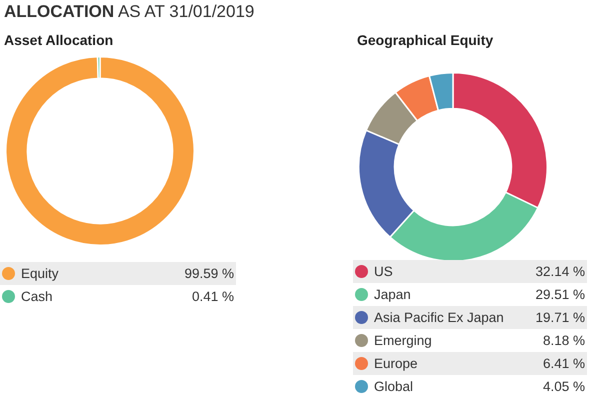  What do you see at coordinates (396, 363) in the screenshot?
I see `legend-label: Europe` at bounding box center [396, 363].